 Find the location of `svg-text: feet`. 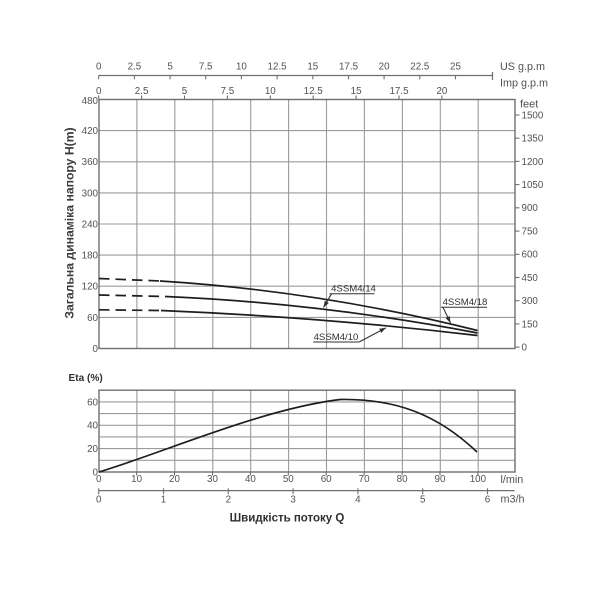

svg-text: feet is located at coordinates (529, 105).